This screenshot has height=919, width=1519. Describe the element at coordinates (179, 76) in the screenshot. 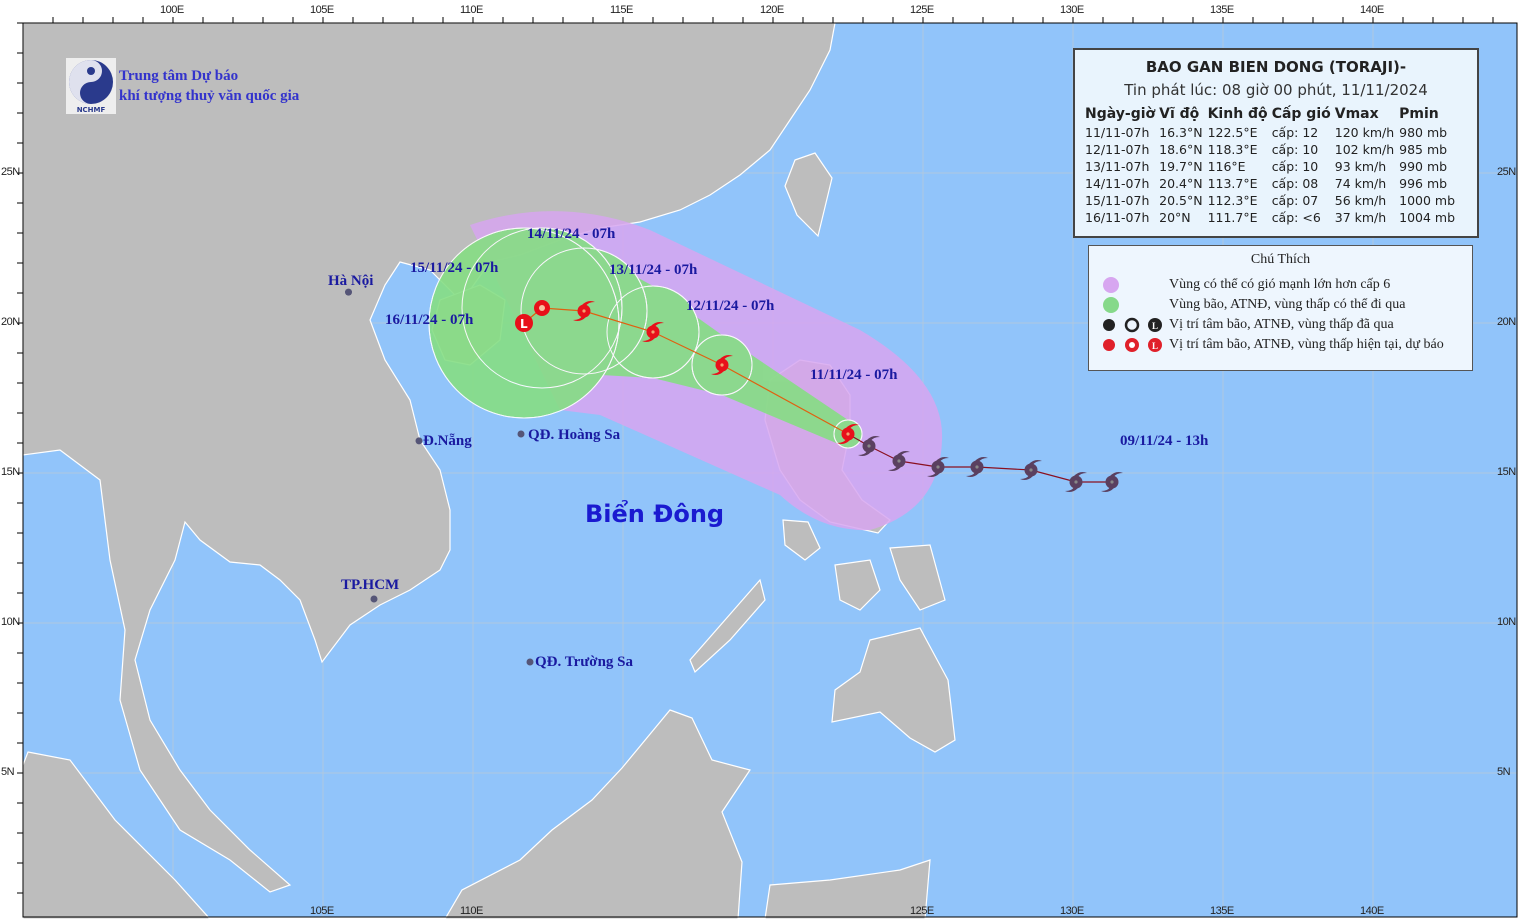

I see `org-name-line1: Trung tâm Dự báo` at that location.